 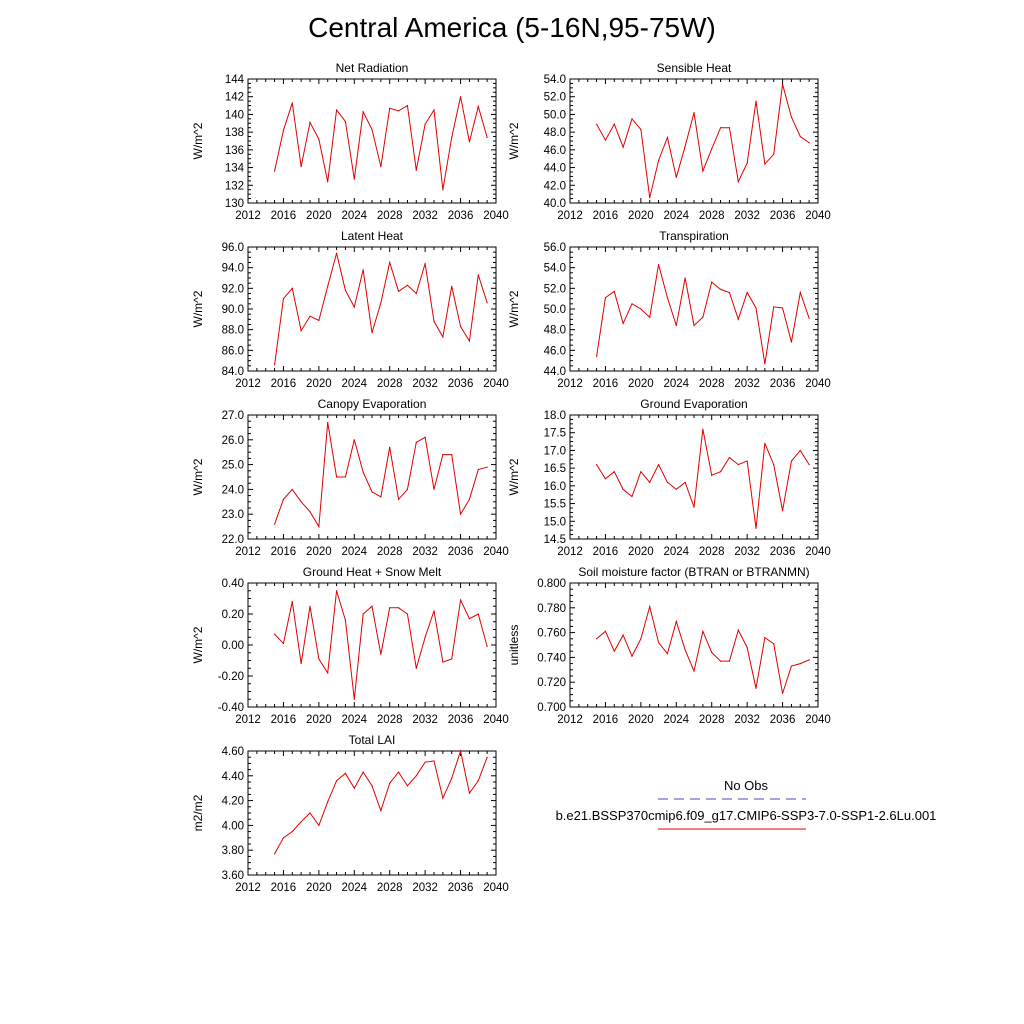 I want to click on x-tick-label: 2012, so click(x=248, y=384).